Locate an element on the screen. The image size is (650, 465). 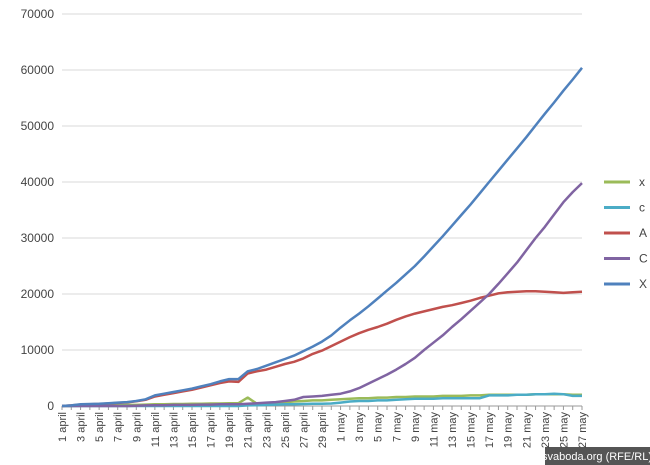
x-tick-label: 27 may is located at coordinates (583, 430).